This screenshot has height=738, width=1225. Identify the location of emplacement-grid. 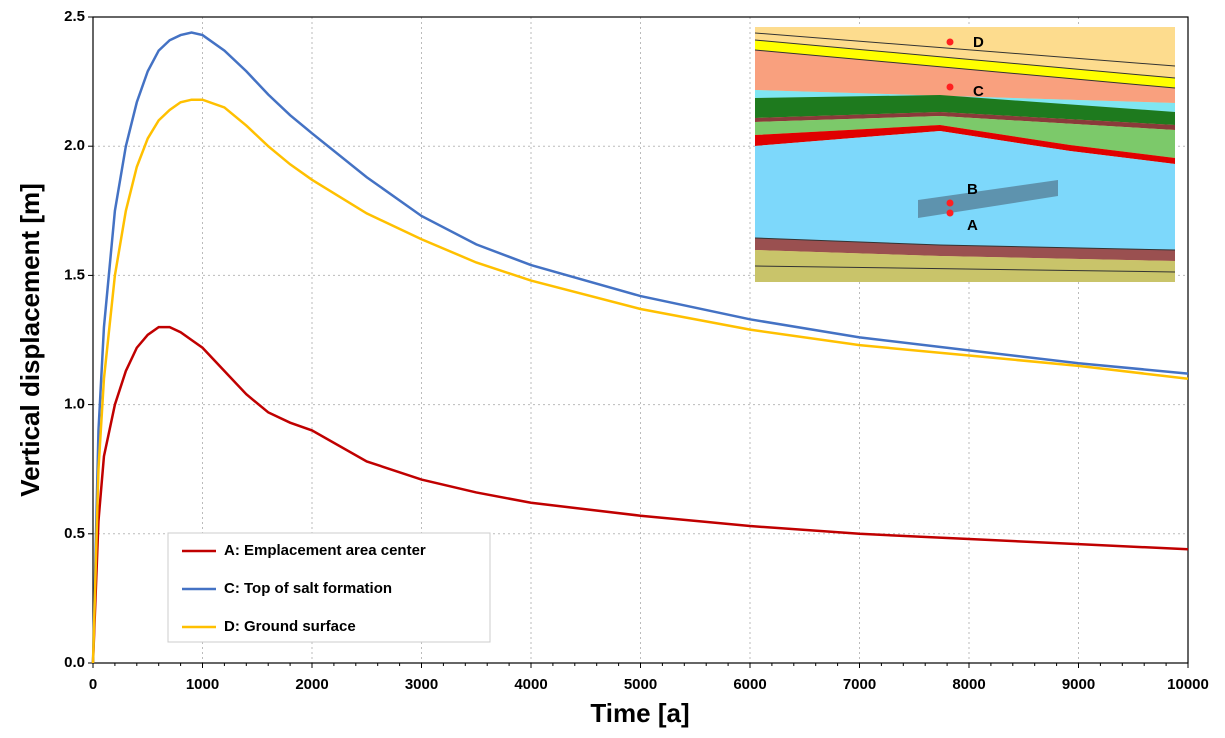
(988, 199).